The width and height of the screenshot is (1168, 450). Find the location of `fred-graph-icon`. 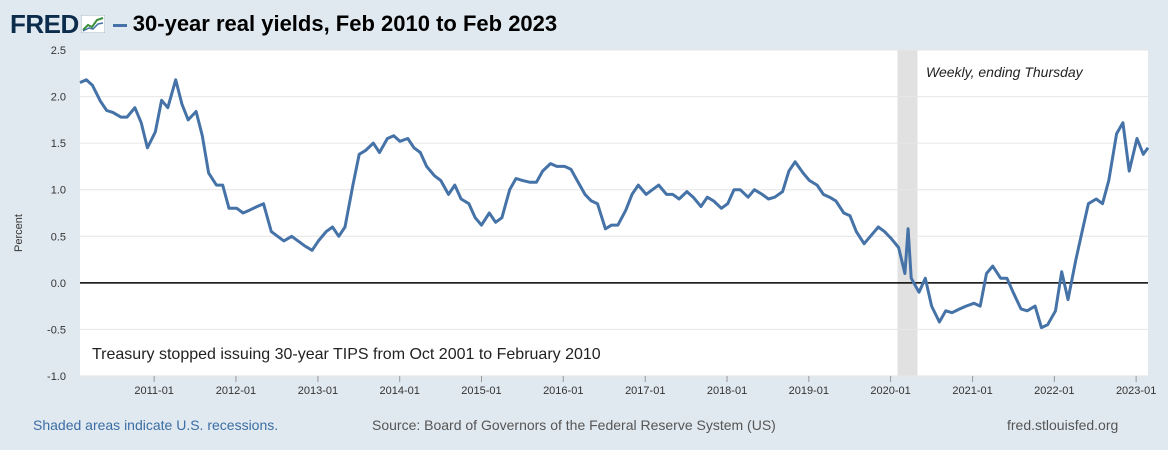

fred-graph-icon is located at coordinates (92, 24).